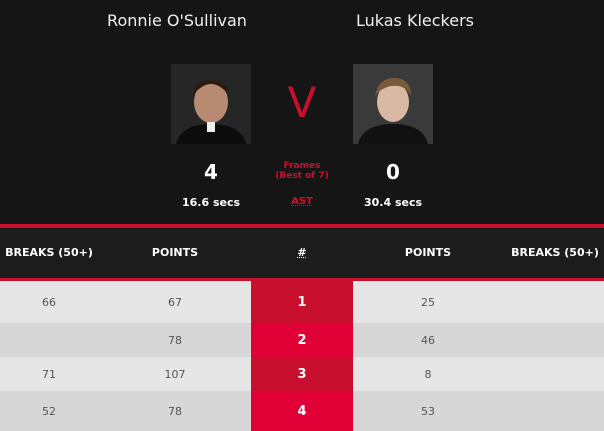 The image size is (604, 431). Describe the element at coordinates (49, 302) in the screenshot. I see `breaks-left: 66` at that location.